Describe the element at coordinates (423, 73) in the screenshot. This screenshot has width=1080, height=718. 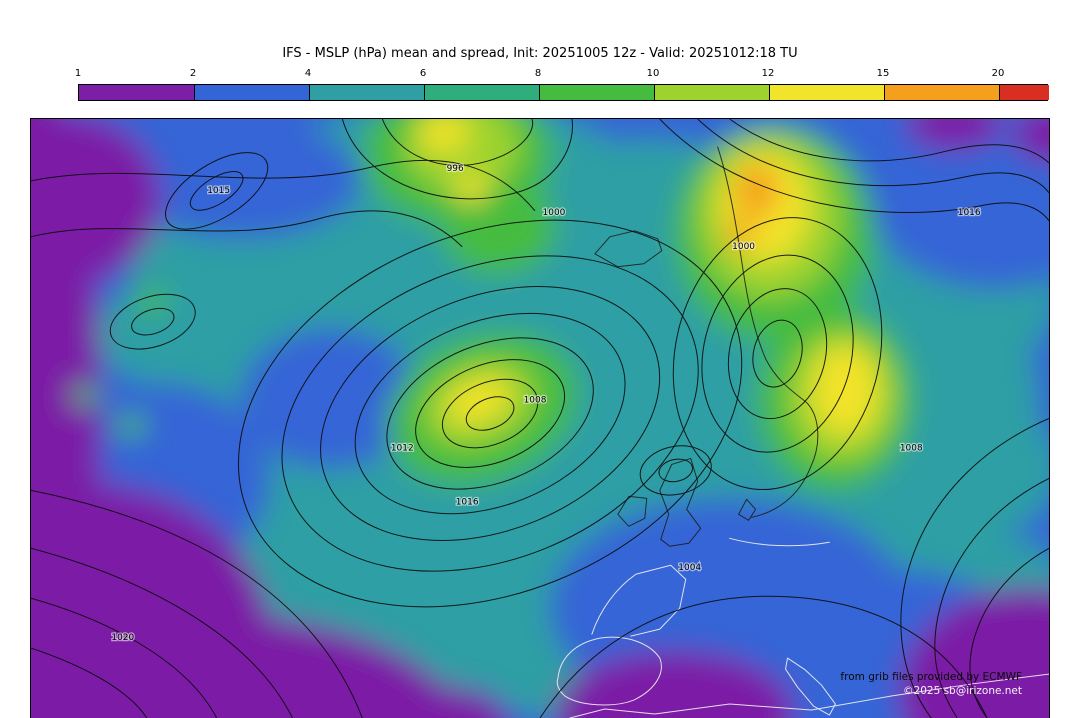
I see `colorbar-tick-label: 6` at that location.